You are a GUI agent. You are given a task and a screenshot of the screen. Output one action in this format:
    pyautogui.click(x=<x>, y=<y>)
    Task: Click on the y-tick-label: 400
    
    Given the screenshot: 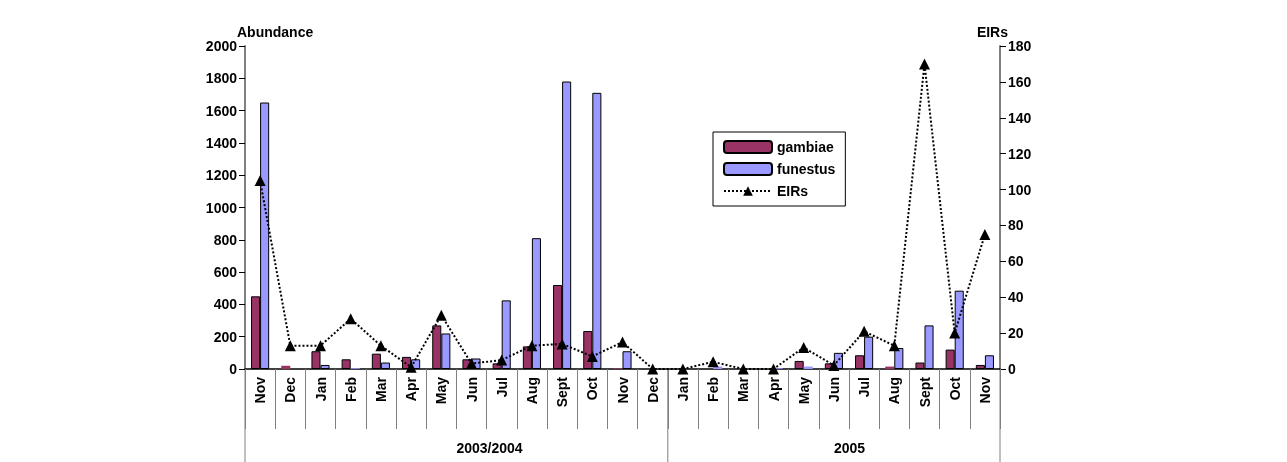 What is the action you would take?
    pyautogui.click(x=225, y=304)
    